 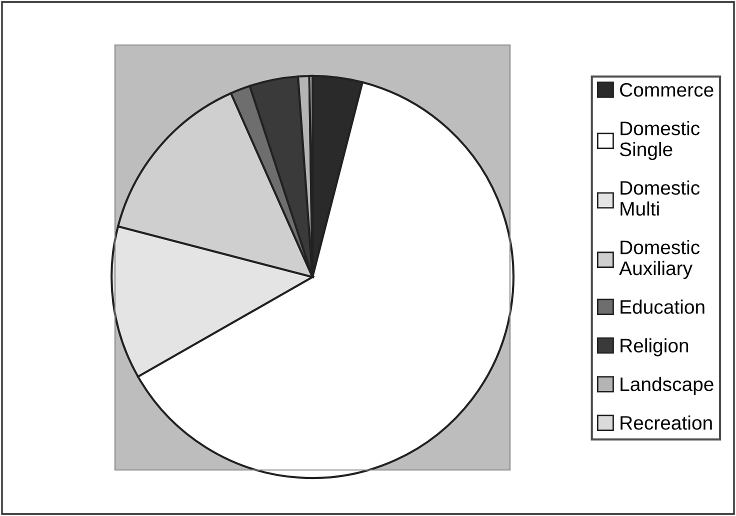 What do you see at coordinates (660, 140) in the screenshot?
I see `legend-label: Domestic Single` at bounding box center [660, 140].